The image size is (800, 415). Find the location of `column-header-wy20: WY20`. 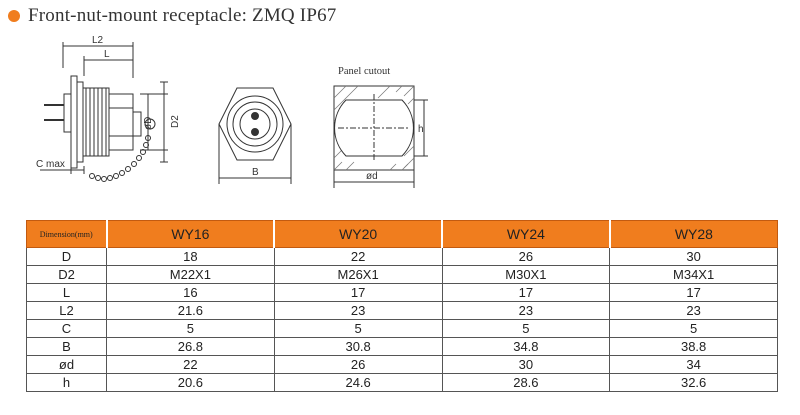

column-header-wy20: WY20 is located at coordinates (358, 234).